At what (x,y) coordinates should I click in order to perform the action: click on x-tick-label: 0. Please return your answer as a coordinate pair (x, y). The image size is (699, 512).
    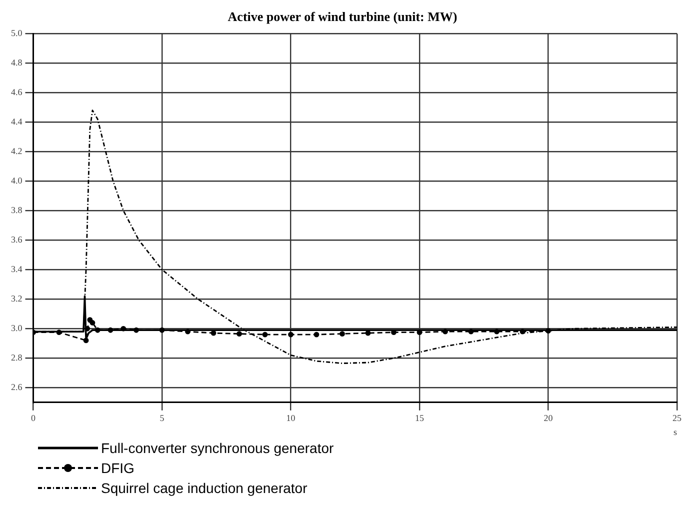
    Looking at the image, I should click on (33, 418).